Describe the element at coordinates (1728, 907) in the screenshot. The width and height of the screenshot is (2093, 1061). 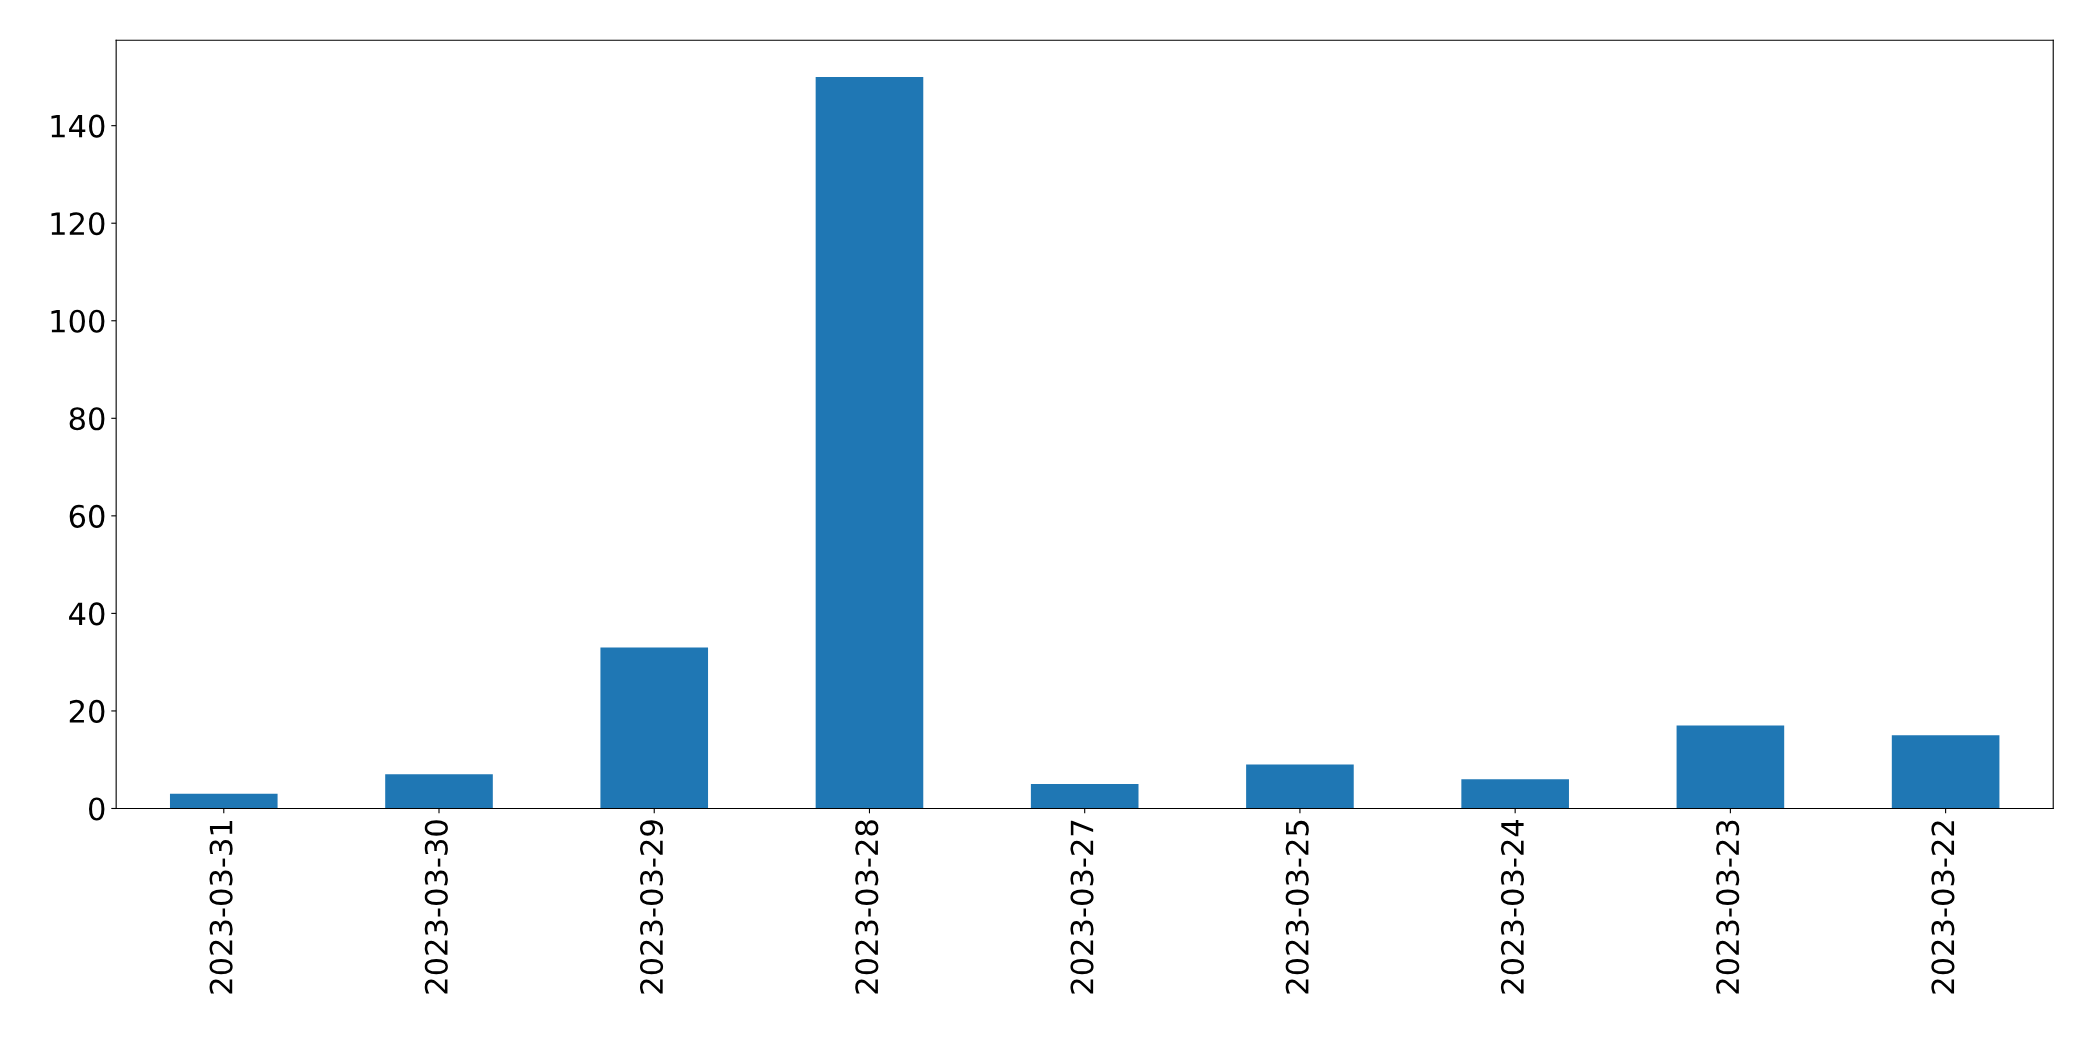
I see `x-tick-label: 2023-03-23` at that location.